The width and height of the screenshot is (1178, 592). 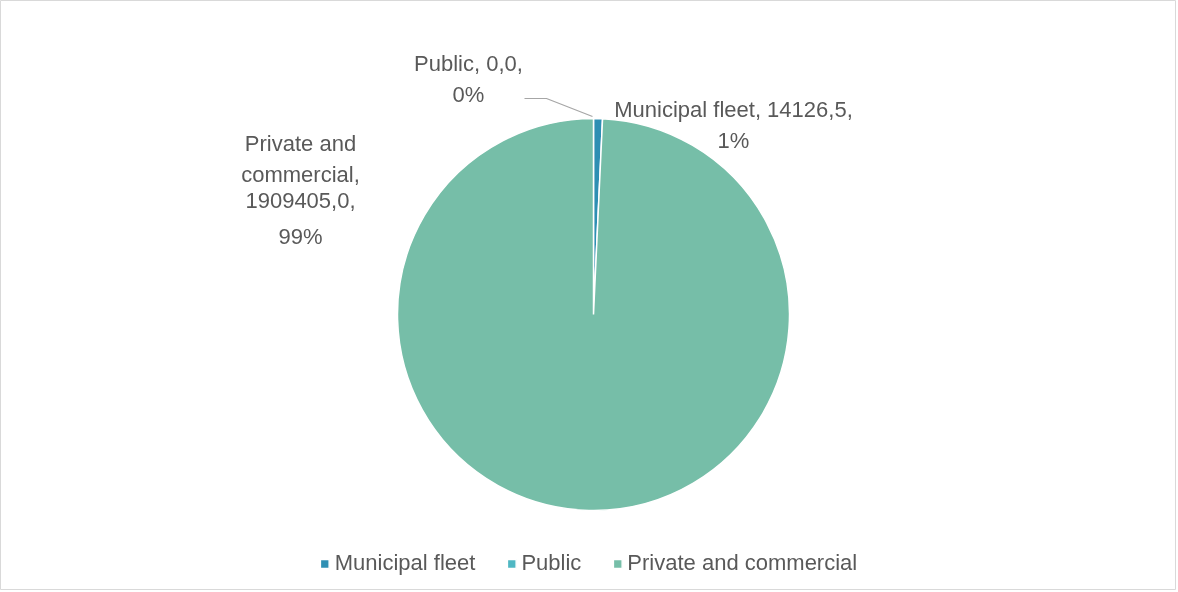 What do you see at coordinates (300, 189) in the screenshot?
I see `data-label: Private and commercial, 1909405,0, 99%` at bounding box center [300, 189].